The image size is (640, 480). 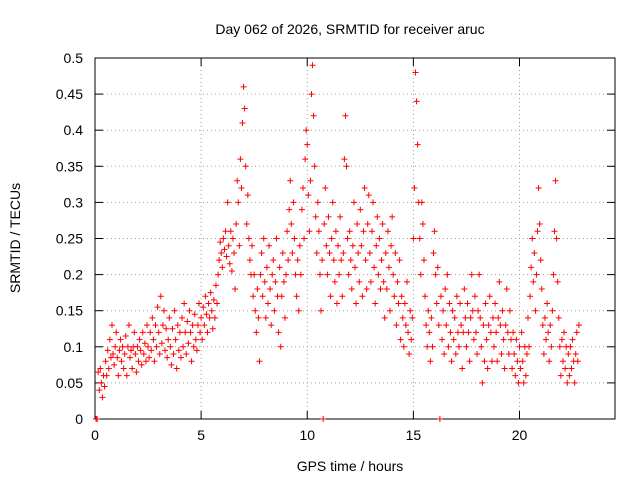 I want to click on y-tick-label: 0.45, so click(x=69, y=94).